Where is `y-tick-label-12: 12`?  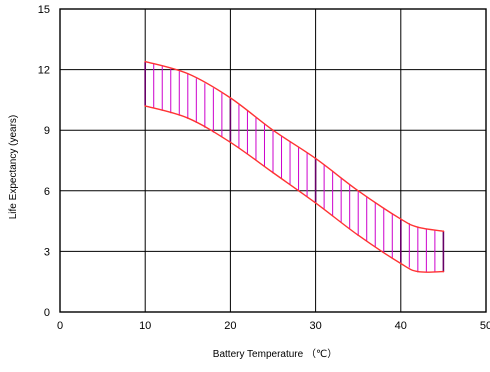 y-tick-label-12: 12 is located at coordinates (44, 71).